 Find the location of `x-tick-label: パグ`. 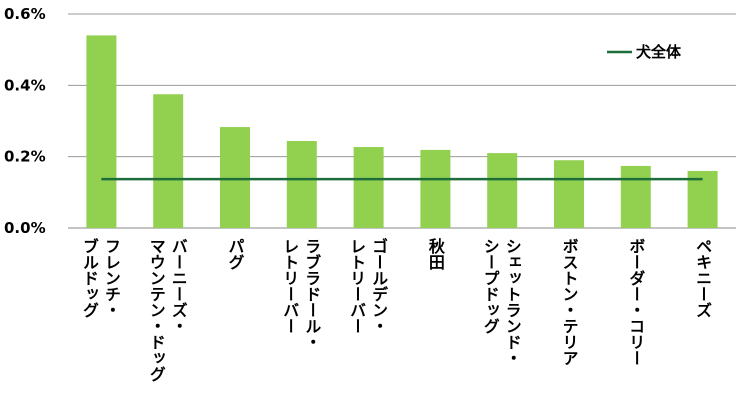

x-tick-label: パグ is located at coordinates (235, 254).